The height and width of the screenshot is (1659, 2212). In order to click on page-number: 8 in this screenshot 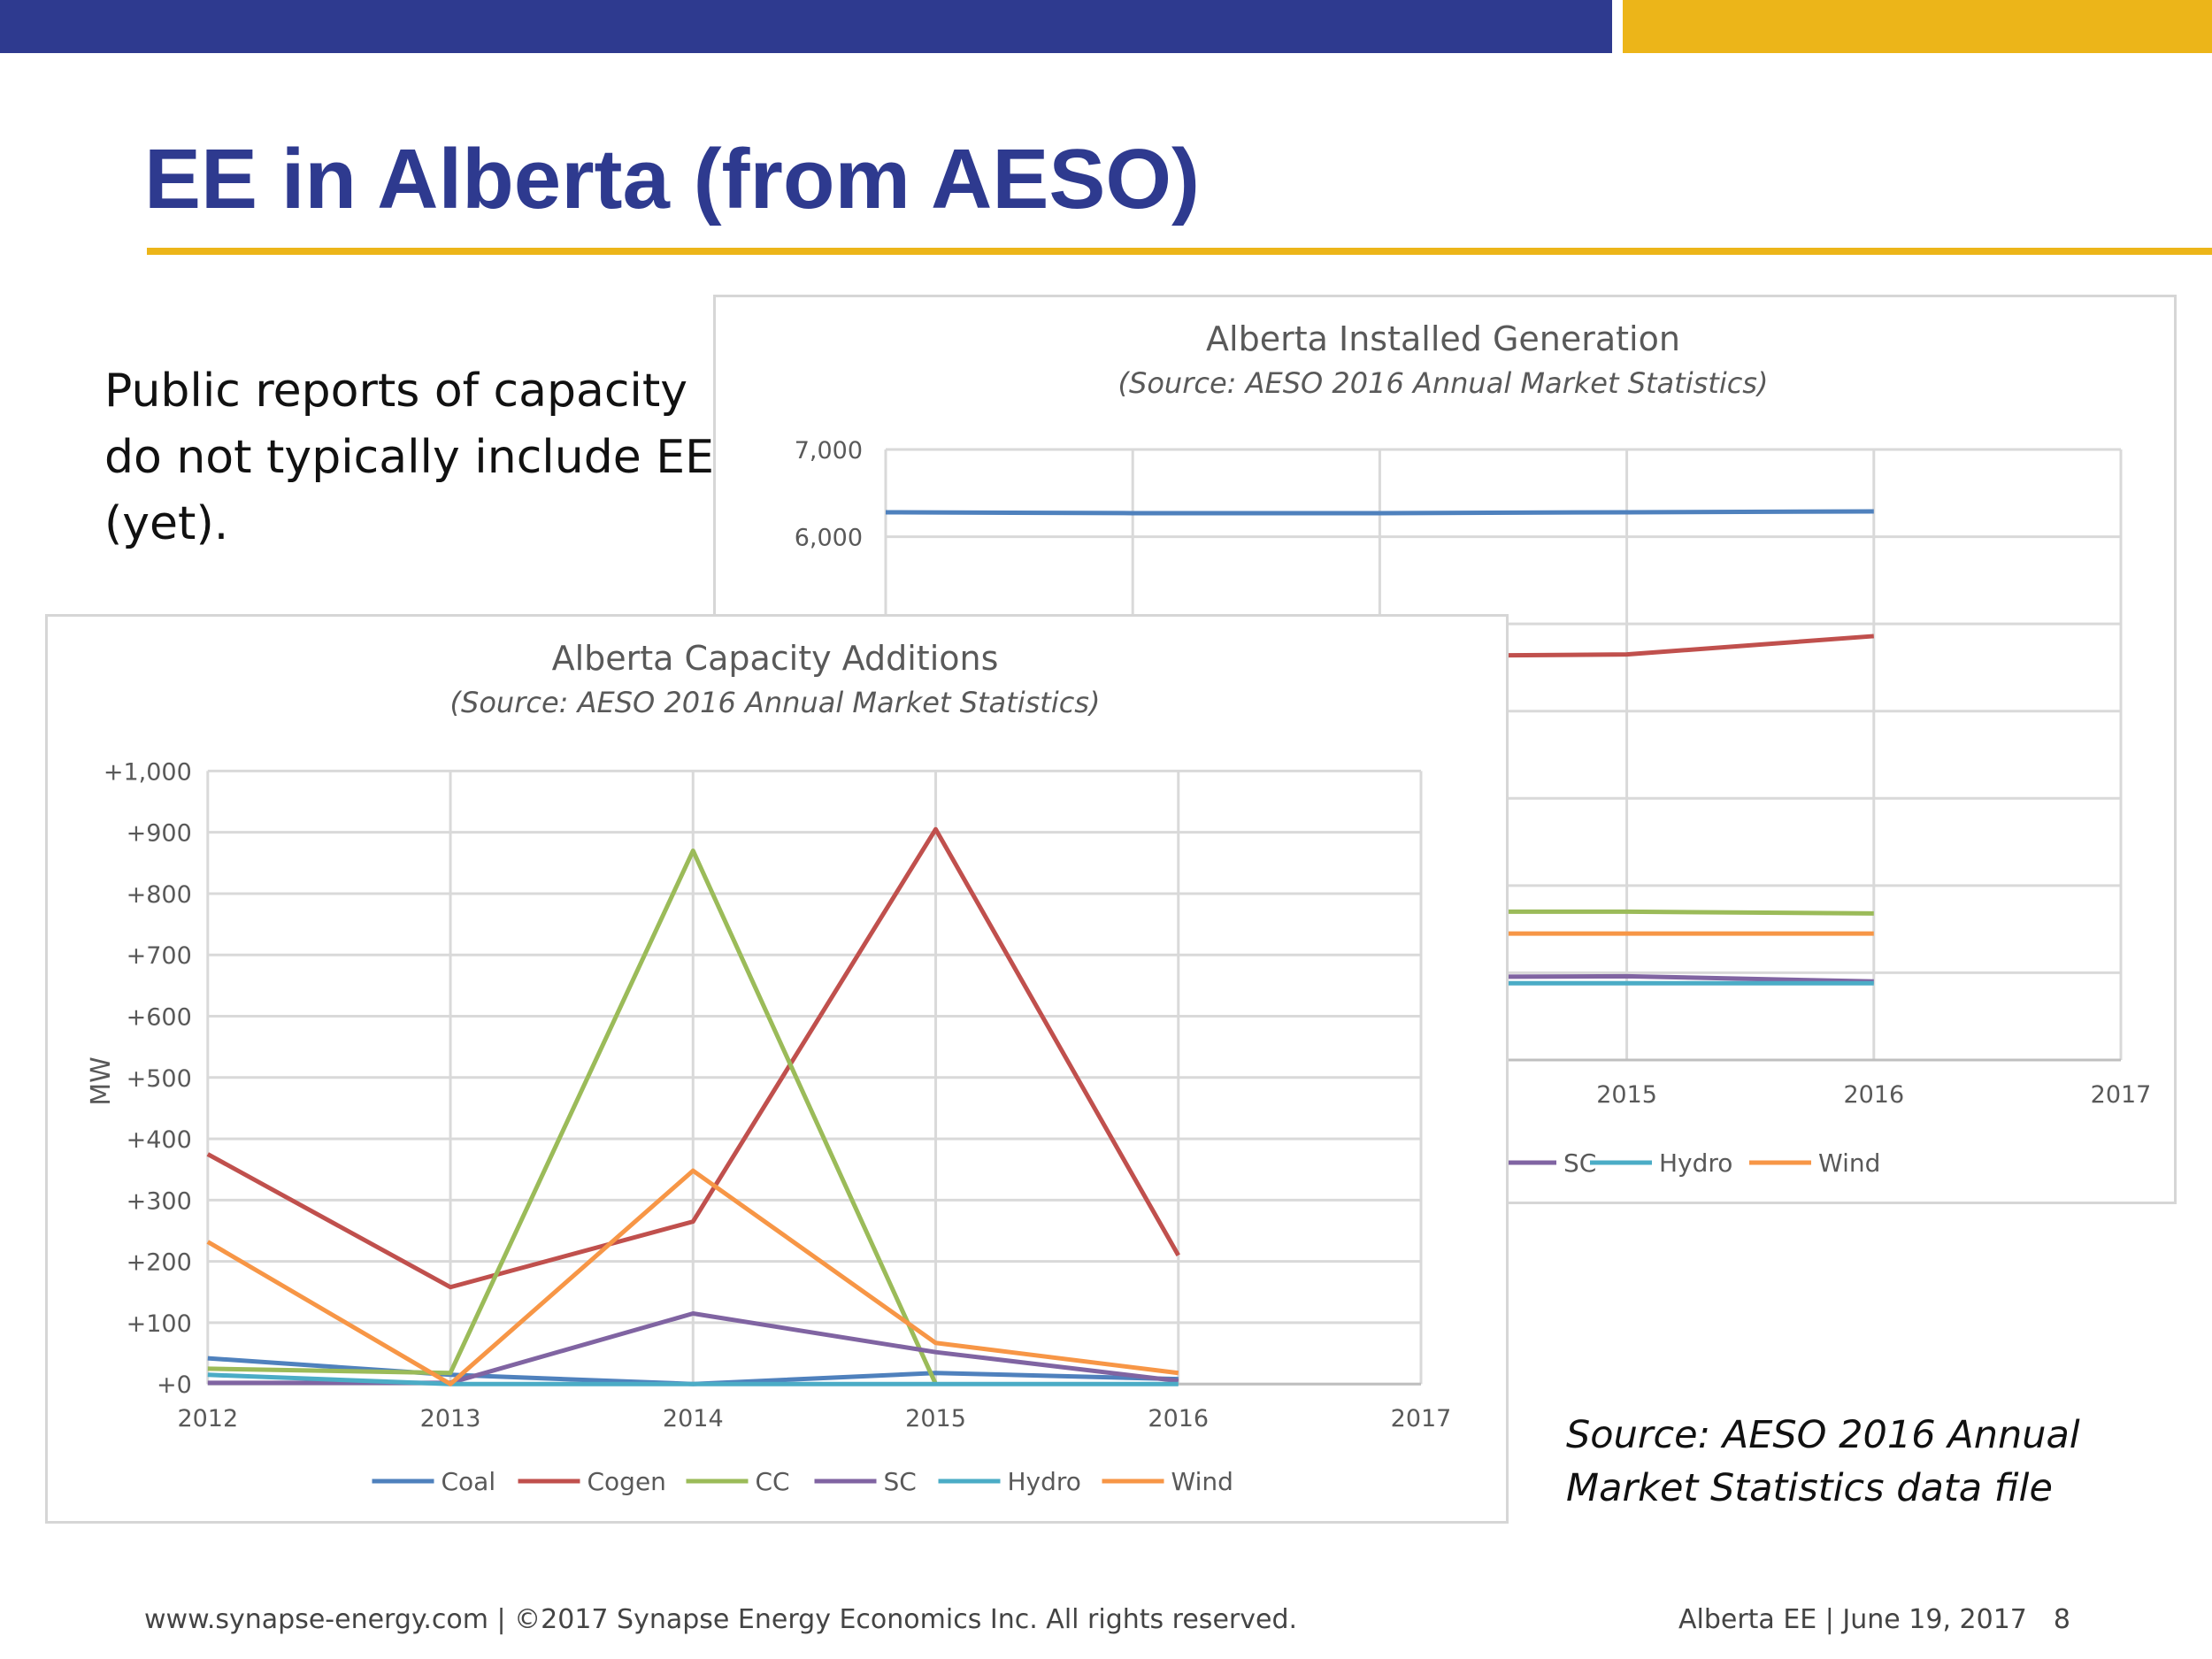, I will do `click(2061, 1620)`.